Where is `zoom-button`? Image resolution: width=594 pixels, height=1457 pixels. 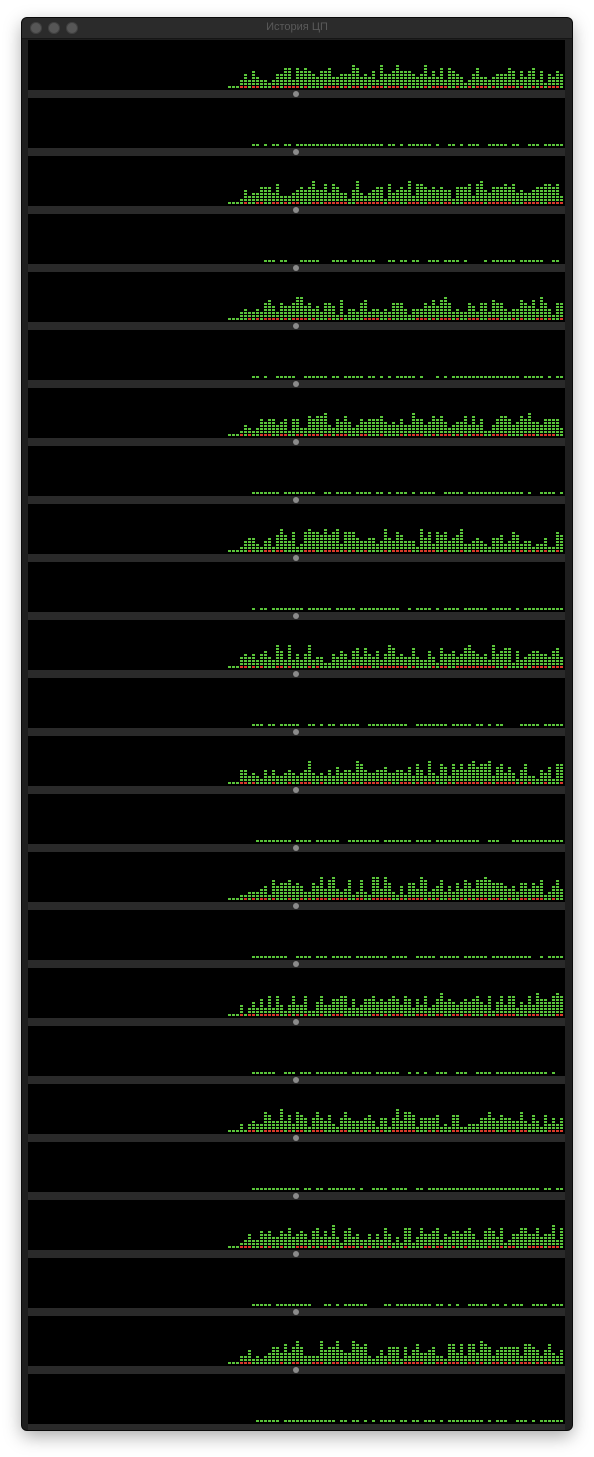 zoom-button is located at coordinates (72, 28).